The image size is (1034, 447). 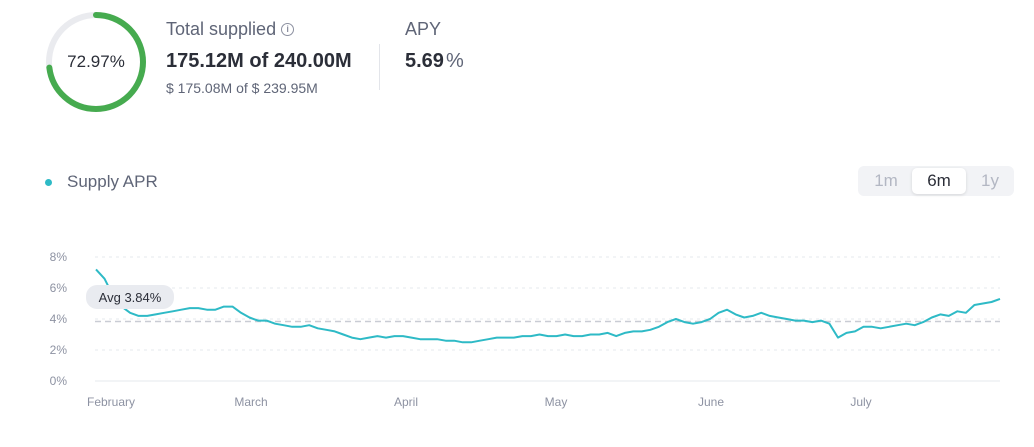 I want to click on apy-value: 5.69, so click(x=424, y=61).